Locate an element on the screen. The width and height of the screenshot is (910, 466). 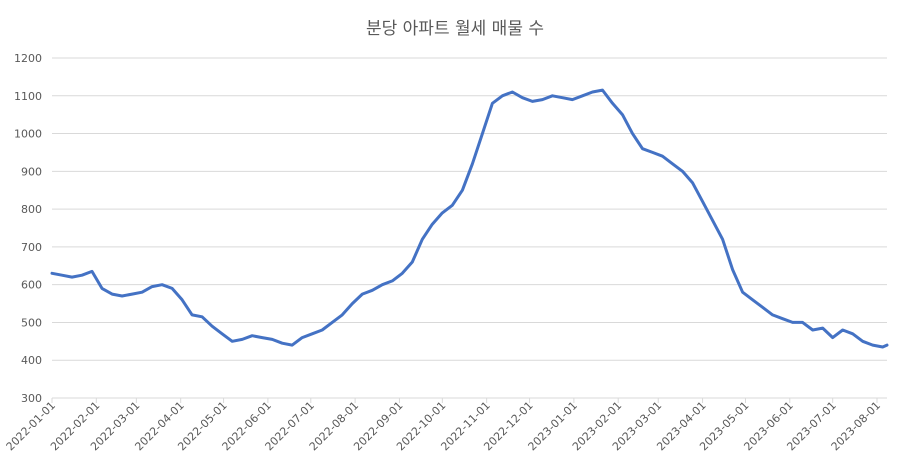
y-tick-label: 1200 is located at coordinates (28, 58).